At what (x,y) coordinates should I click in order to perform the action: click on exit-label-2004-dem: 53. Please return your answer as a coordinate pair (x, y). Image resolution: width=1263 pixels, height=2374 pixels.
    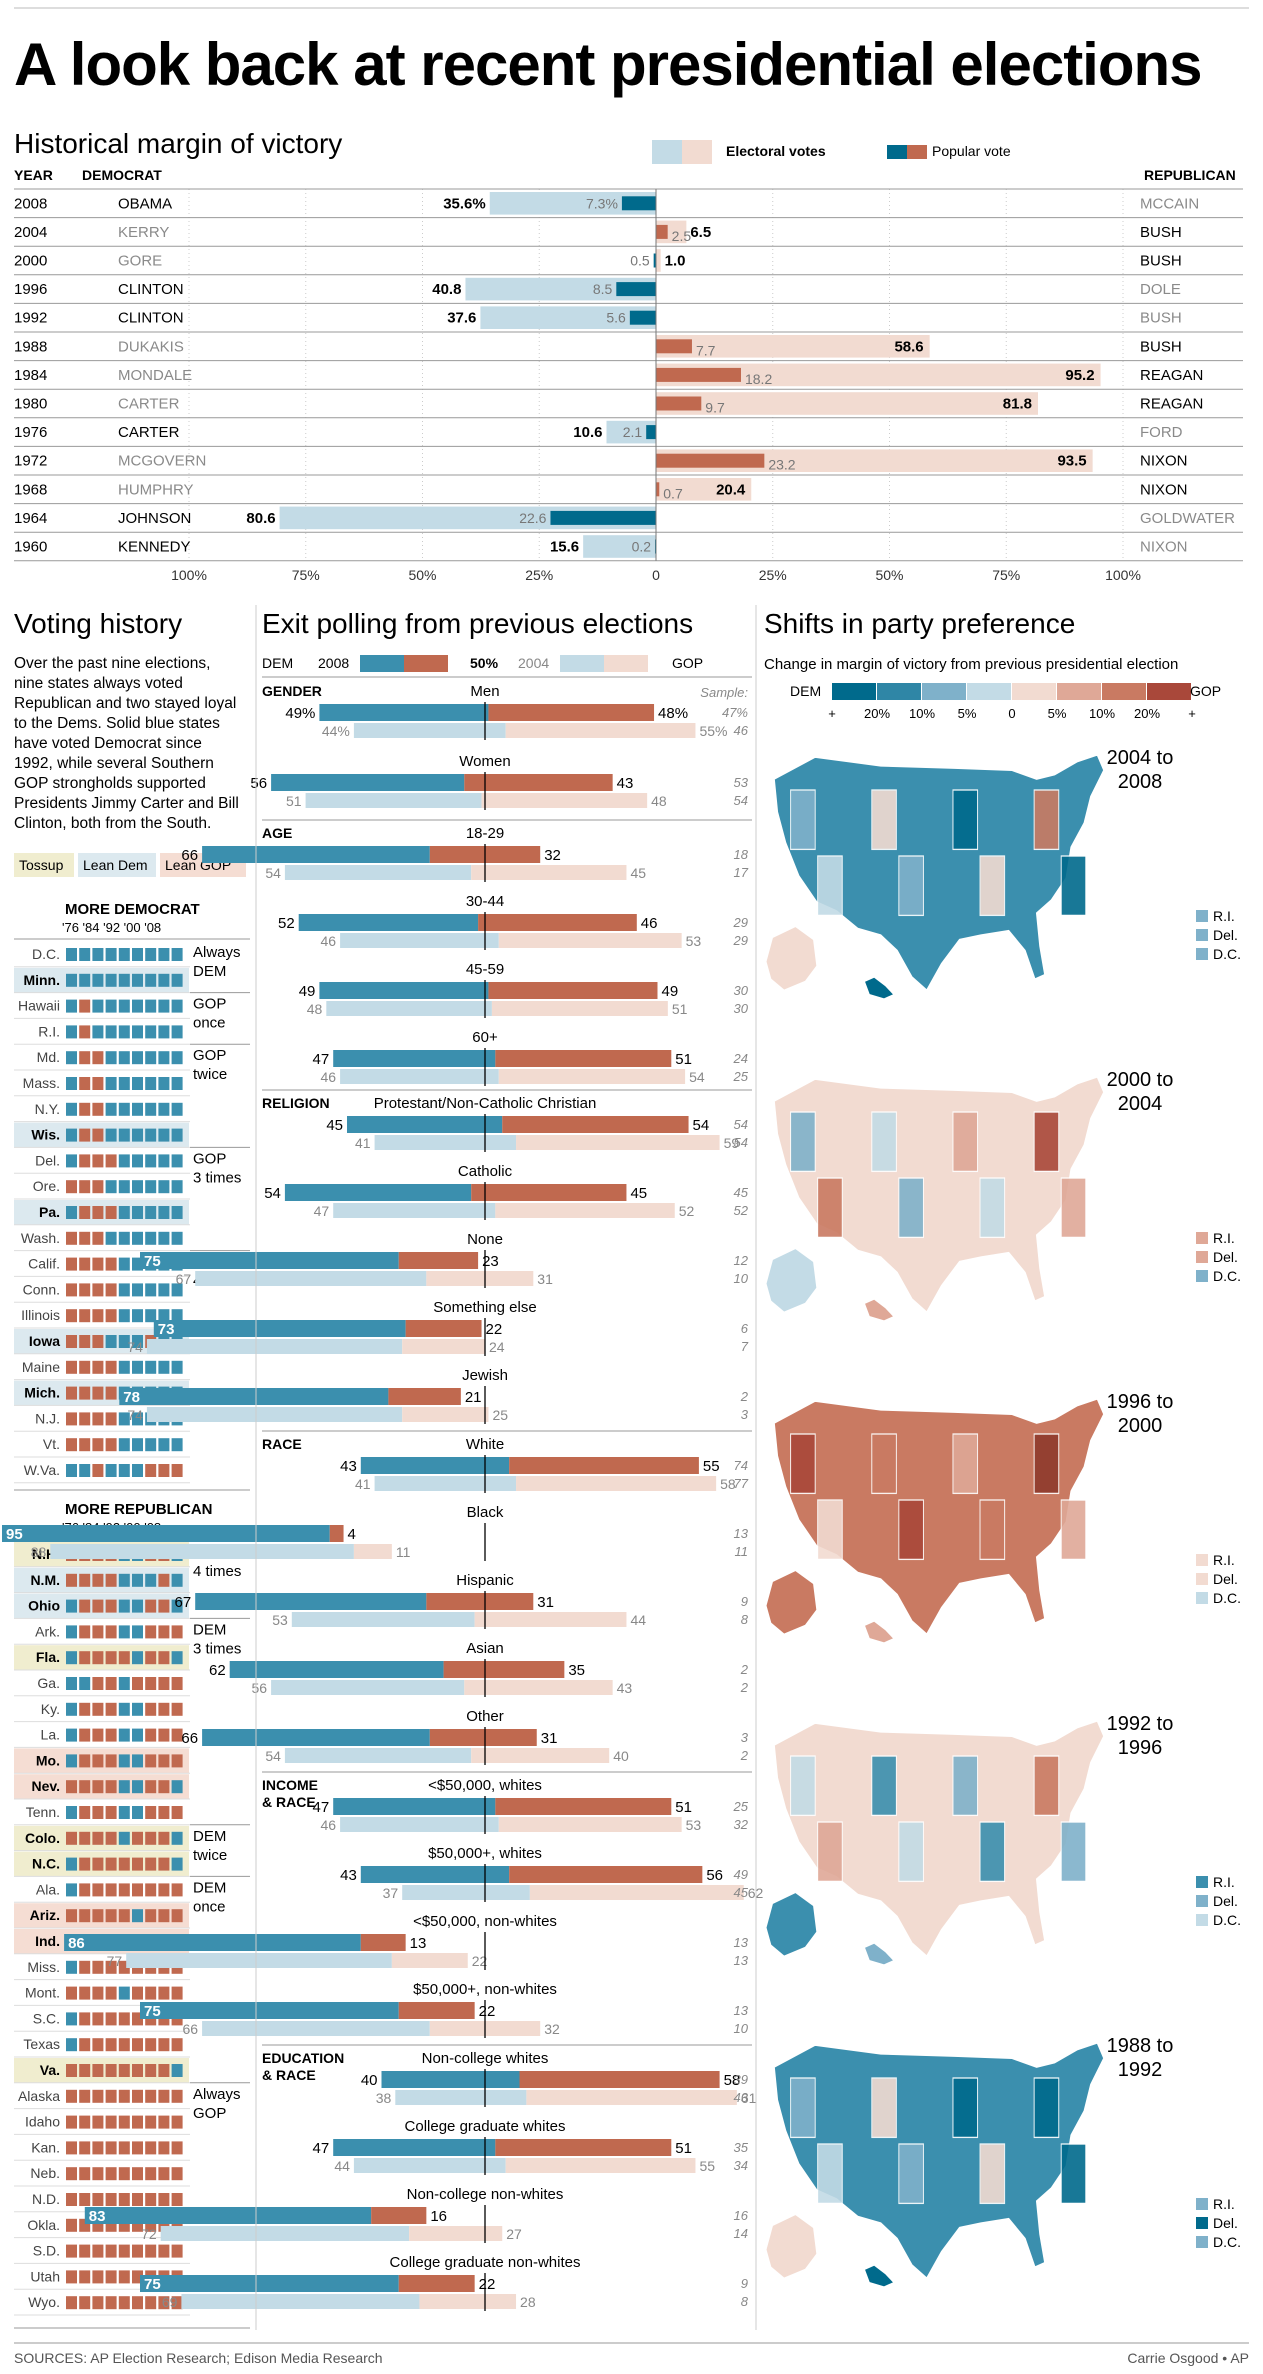
    Looking at the image, I should click on (280, 1620).